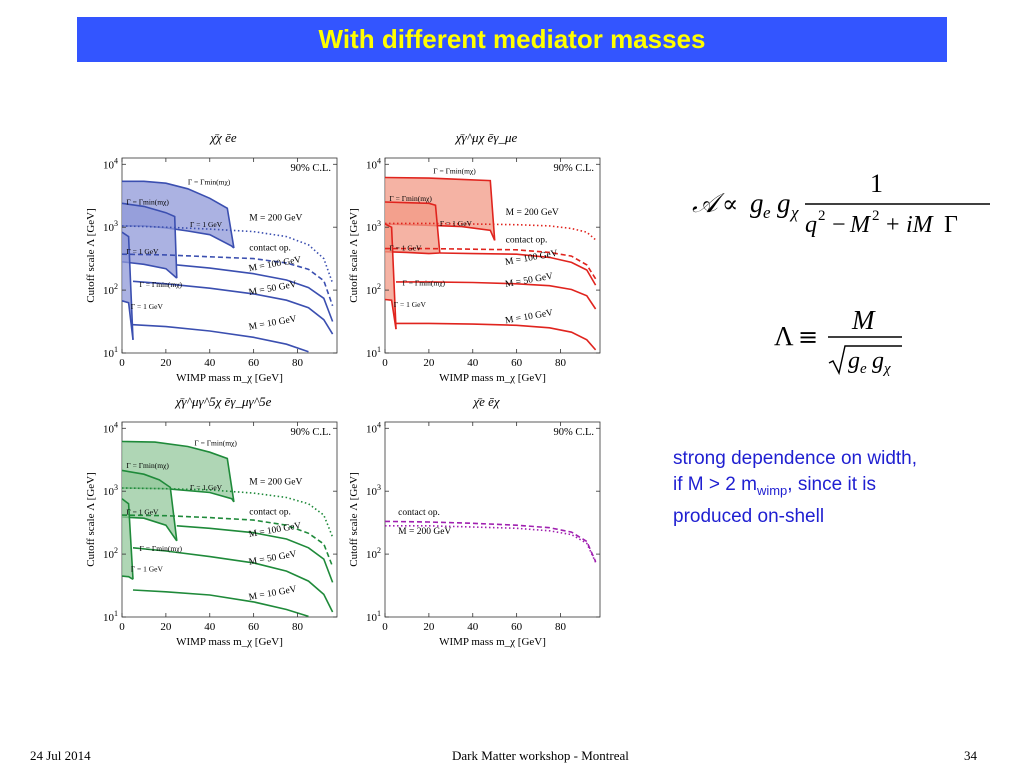 The height and width of the screenshot is (768, 1024). What do you see at coordinates (110, 352) in the screenshot?
I see `y-tick-label: 10¹` at bounding box center [110, 352].